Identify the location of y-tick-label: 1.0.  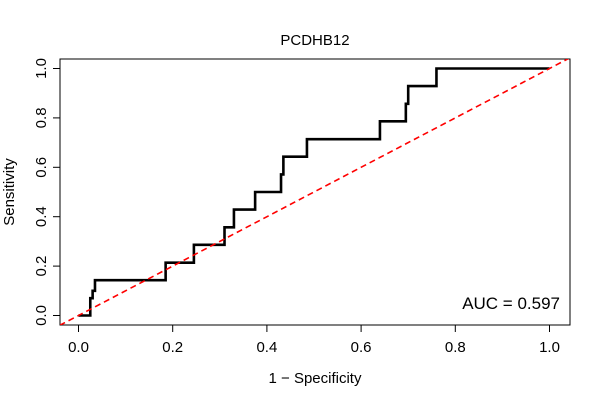
(41, 68).